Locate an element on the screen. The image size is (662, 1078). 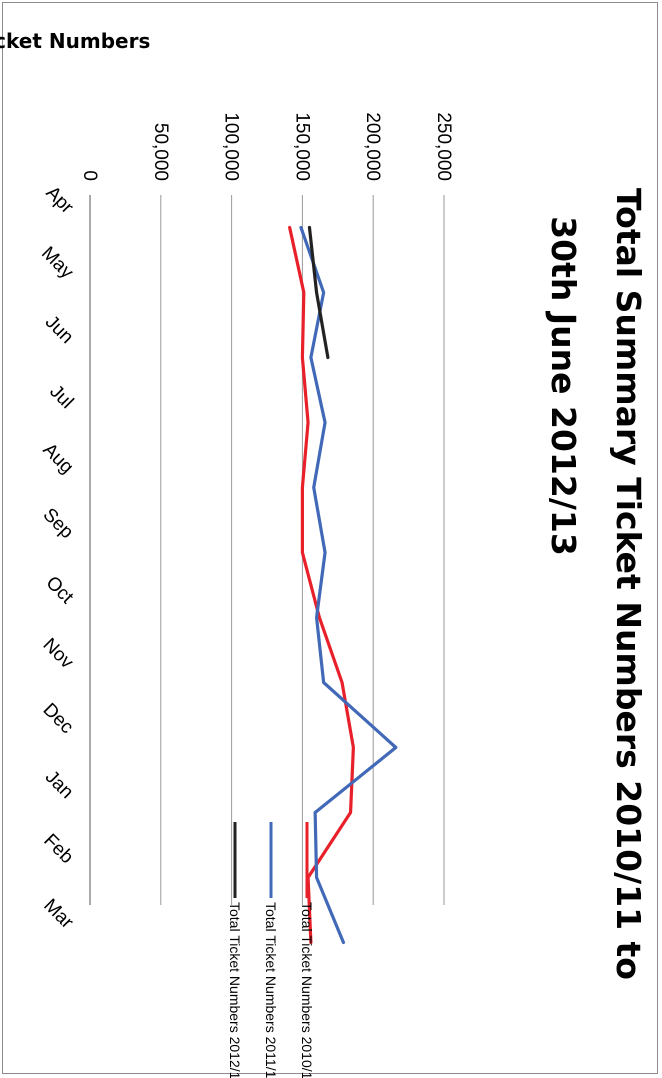
y-tick-label-5: 250,000 is located at coordinates (443, 146).